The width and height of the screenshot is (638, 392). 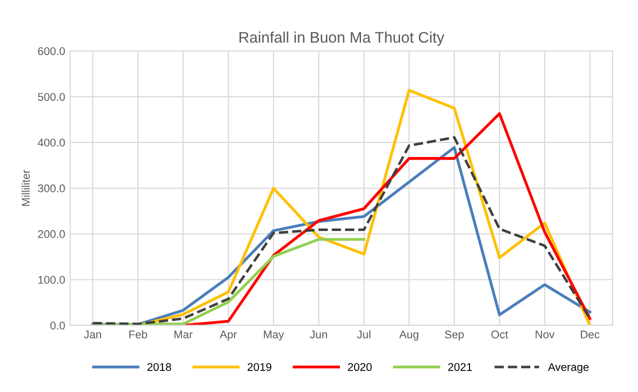 I want to click on legend-label: 2021, so click(x=460, y=367).